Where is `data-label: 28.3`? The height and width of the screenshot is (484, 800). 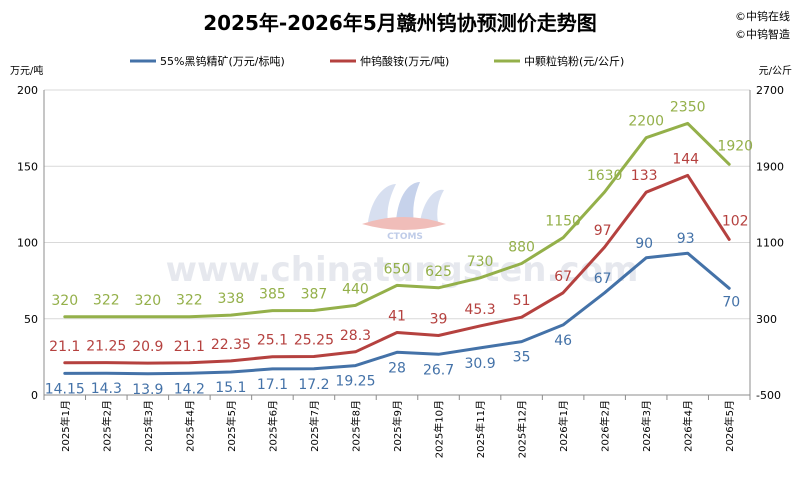 data-label: 28.3 is located at coordinates (355, 336).